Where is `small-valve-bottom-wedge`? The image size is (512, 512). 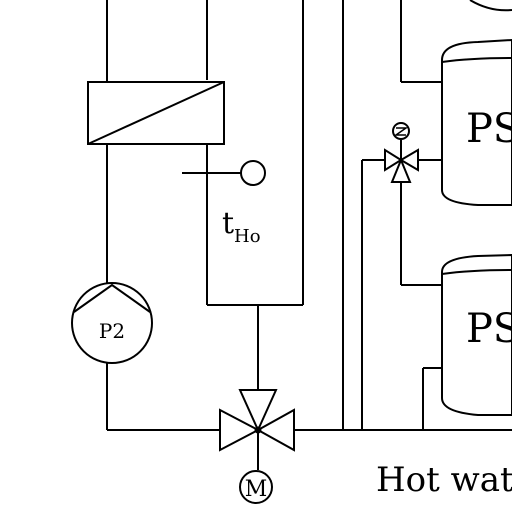
small-valve-bottom-wedge is located at coordinates (401, 170).